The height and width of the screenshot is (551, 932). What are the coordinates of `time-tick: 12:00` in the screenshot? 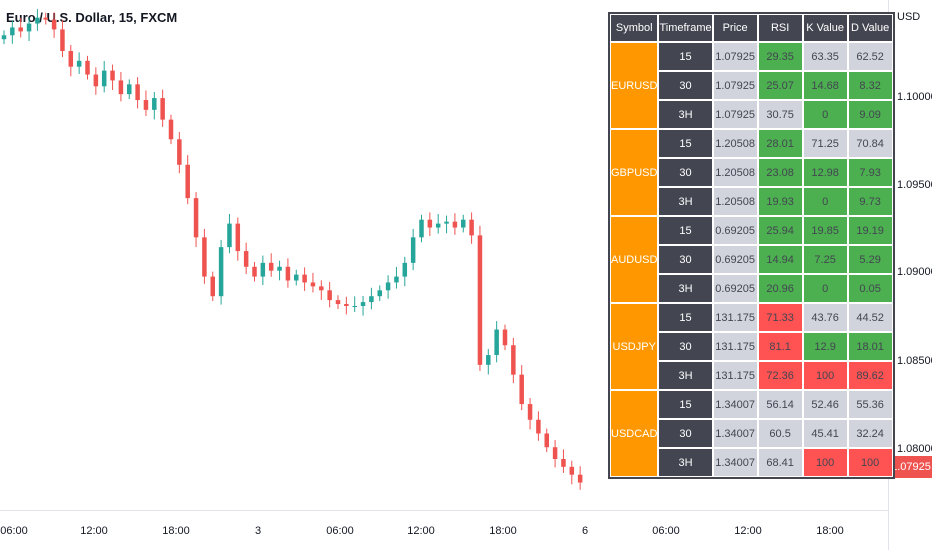 It's located at (94, 531).